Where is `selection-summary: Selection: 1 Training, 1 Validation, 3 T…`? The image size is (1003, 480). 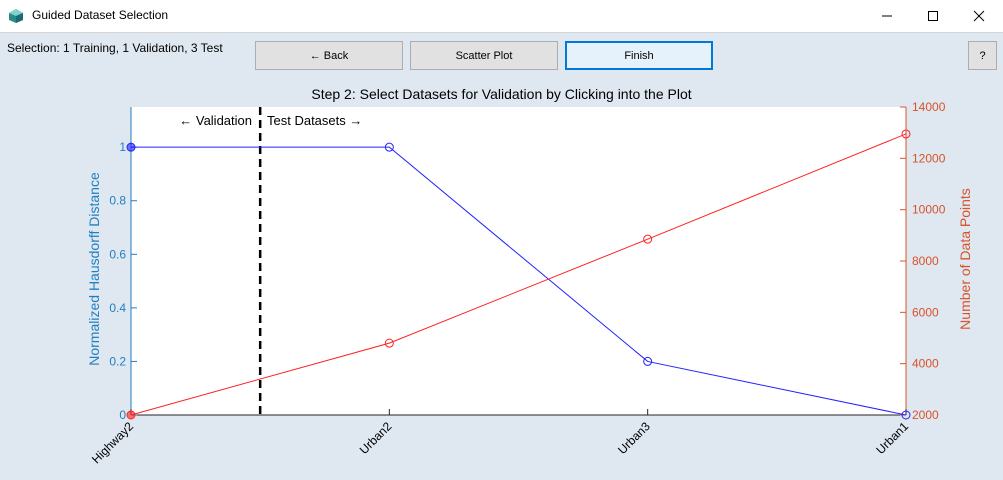 selection-summary: Selection: 1 Training, 1 Validation, 3 T… is located at coordinates (115, 48).